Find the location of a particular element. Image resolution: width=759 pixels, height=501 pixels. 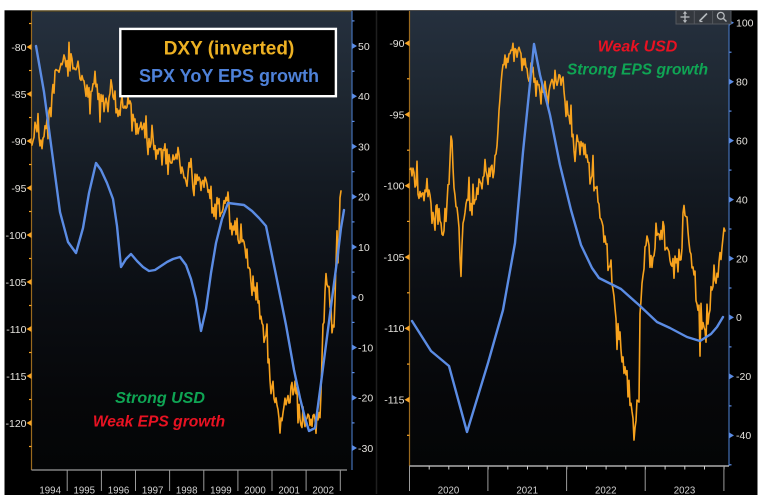

svg-text: 2020 is located at coordinates (449, 490).